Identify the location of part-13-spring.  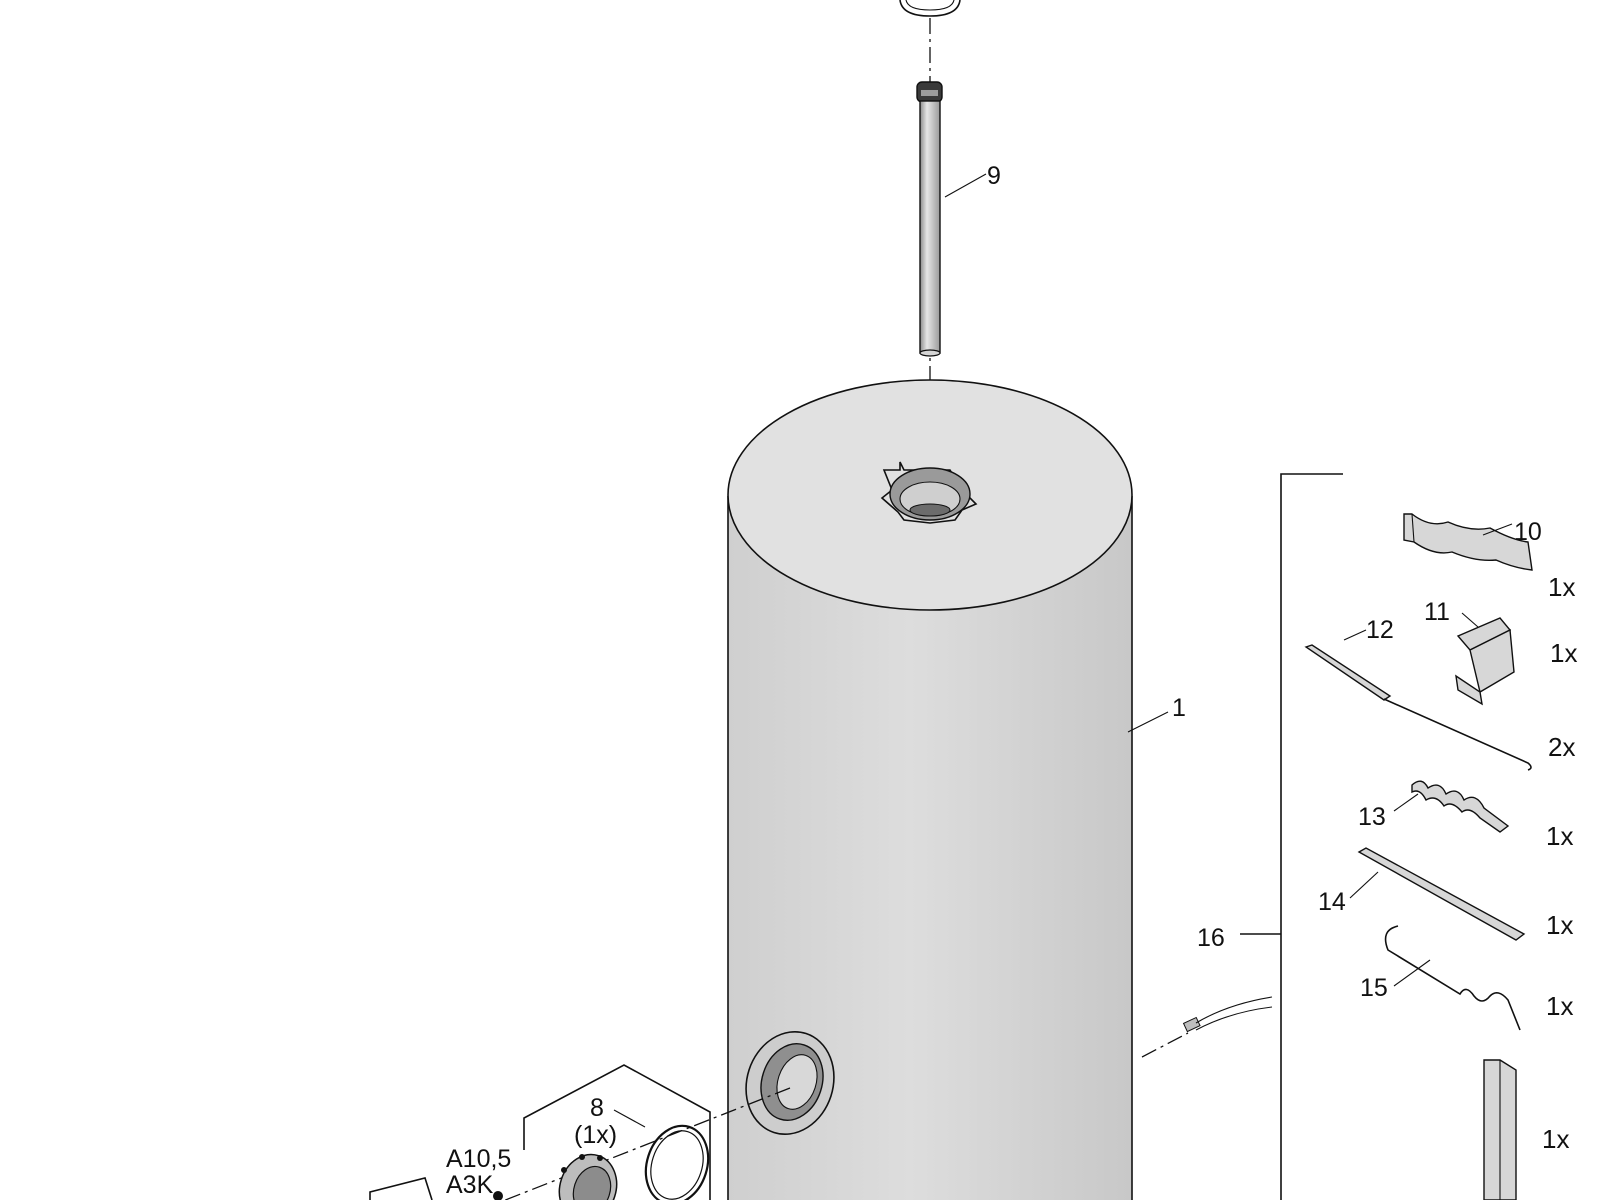
(1460, 806).